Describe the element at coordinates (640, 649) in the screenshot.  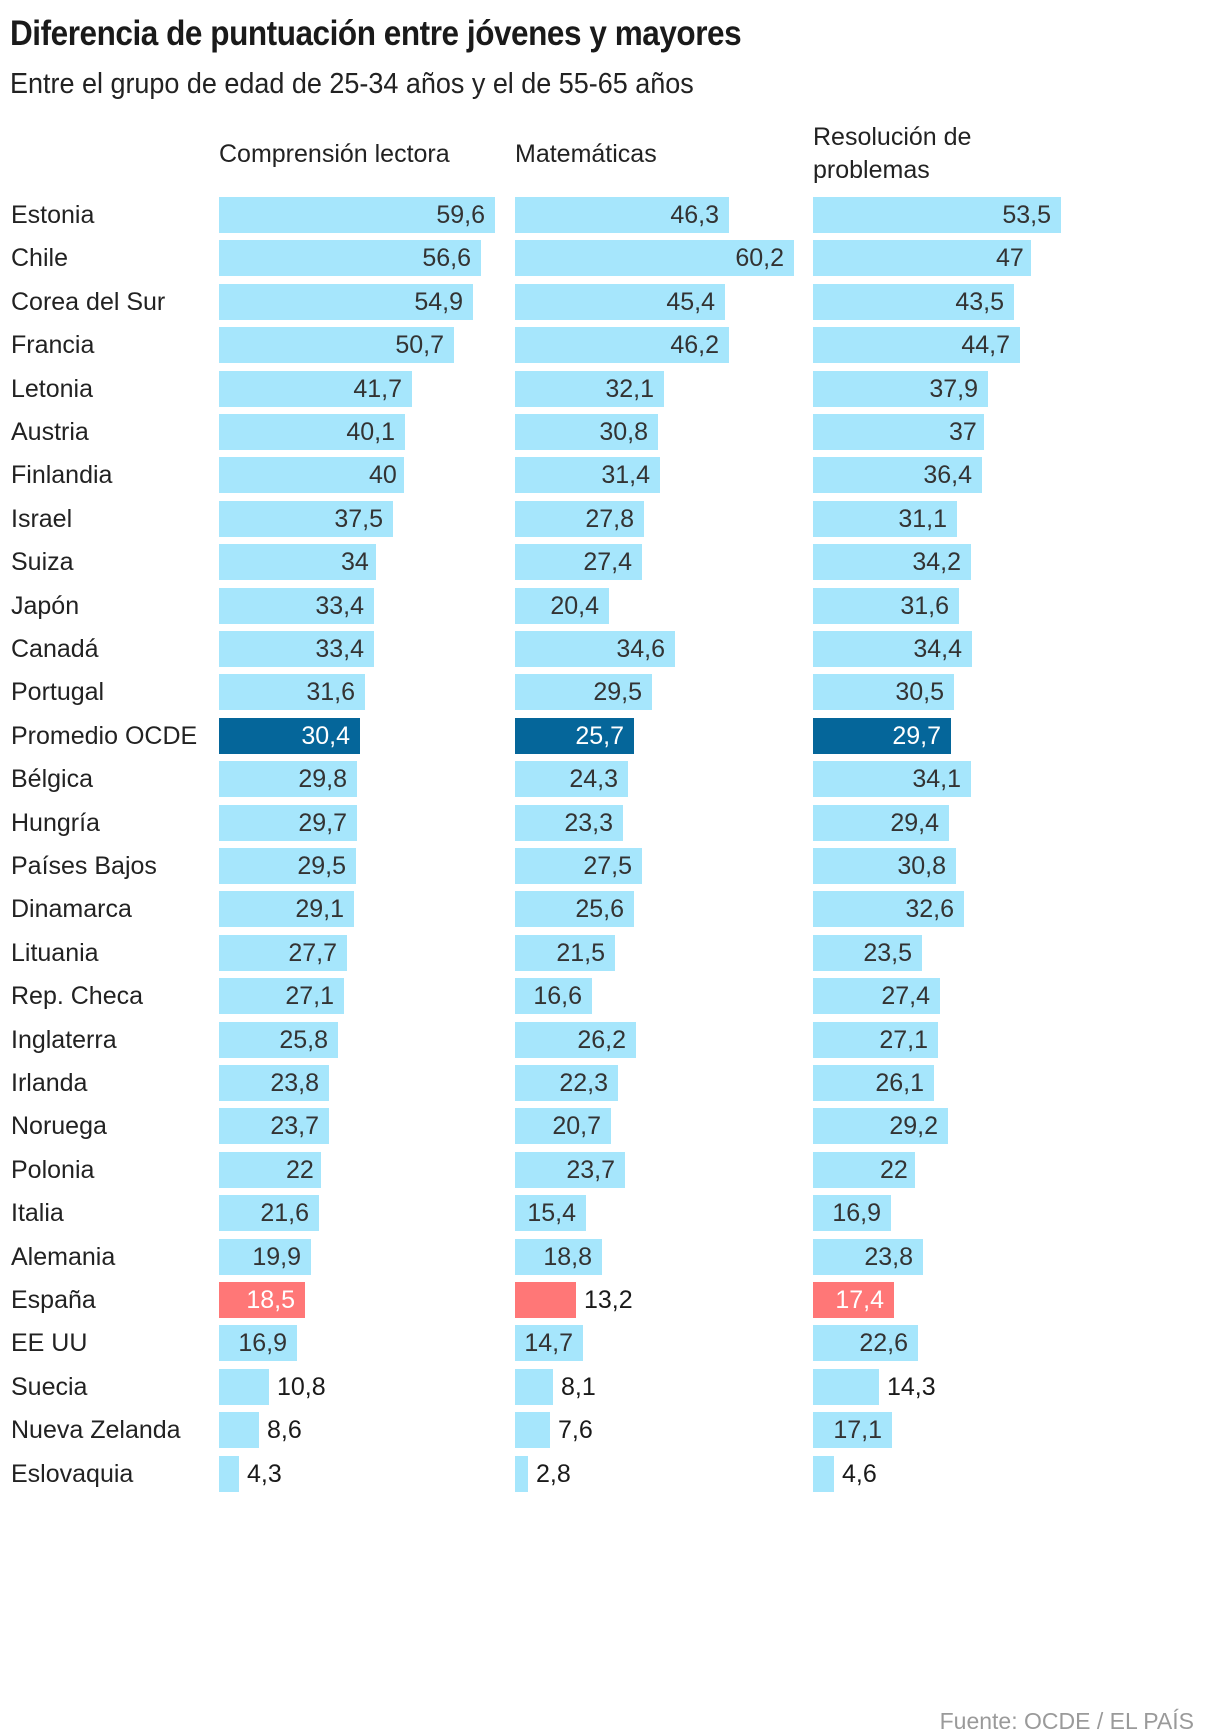
I see `value-label-math: 34,6` at that location.